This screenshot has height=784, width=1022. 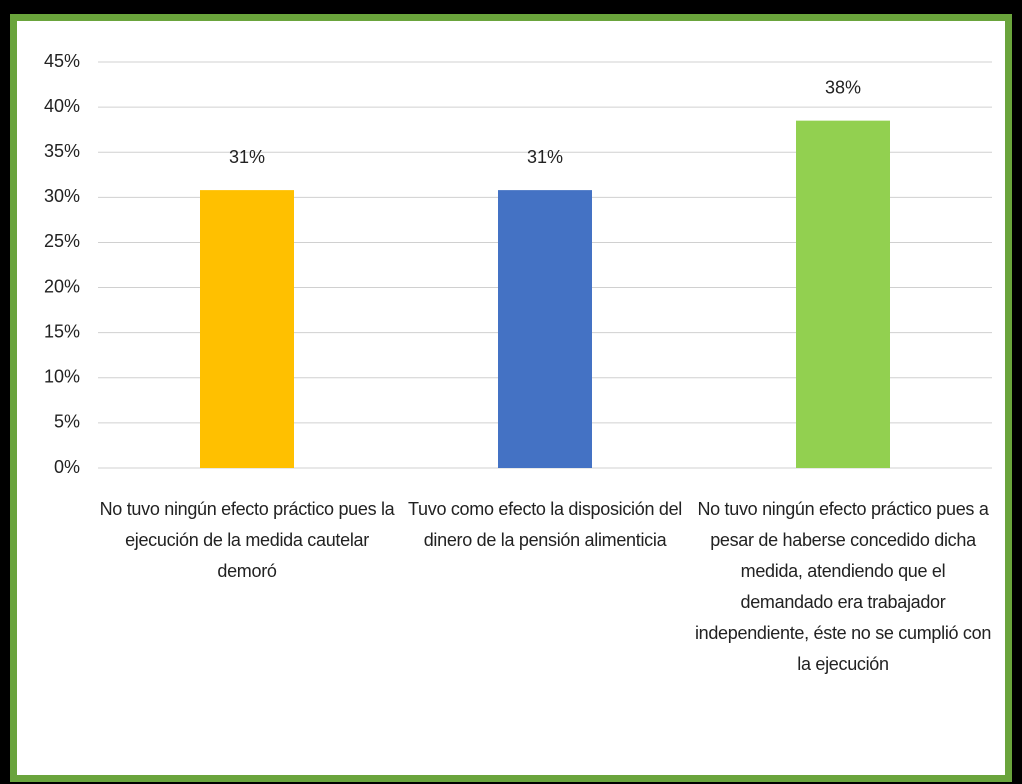 What do you see at coordinates (67, 467) in the screenshot?
I see `y-tick-label: 0%` at bounding box center [67, 467].